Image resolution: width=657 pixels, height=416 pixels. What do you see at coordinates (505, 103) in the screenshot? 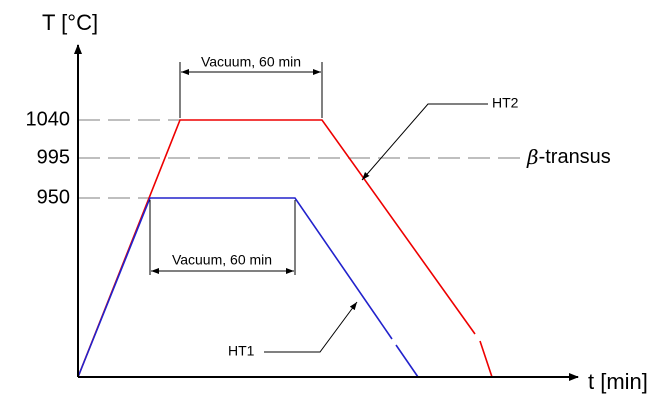
I see `ht2-label: HT2` at bounding box center [505, 103].